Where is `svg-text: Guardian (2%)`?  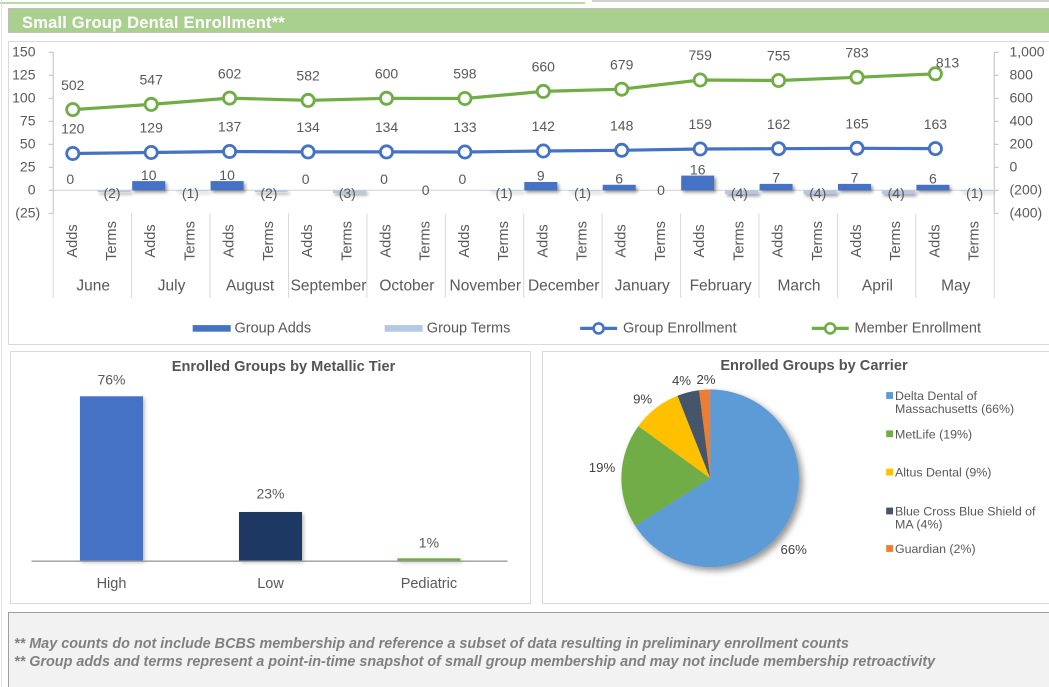
svg-text: Guardian (2%) is located at coordinates (935, 549).